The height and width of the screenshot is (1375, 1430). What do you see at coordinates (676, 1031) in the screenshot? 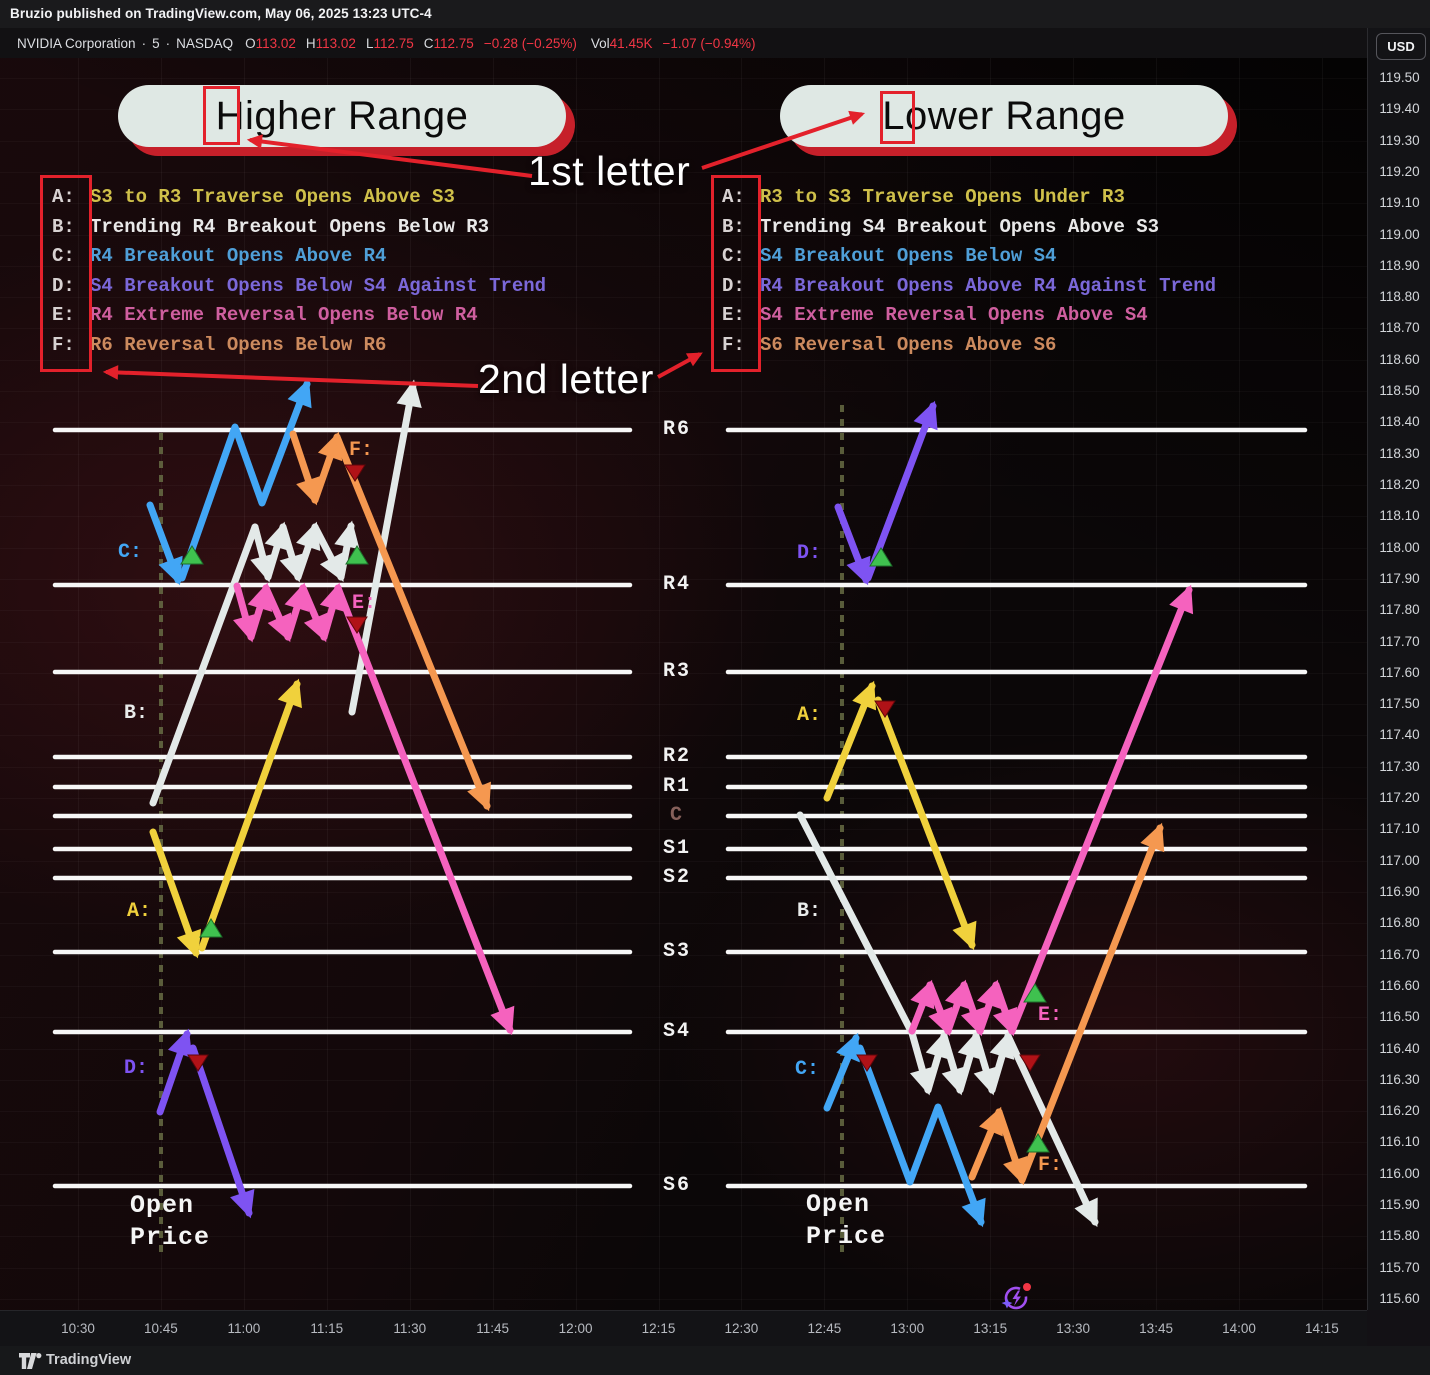
I see `level-label-s4: S4` at bounding box center [676, 1031].